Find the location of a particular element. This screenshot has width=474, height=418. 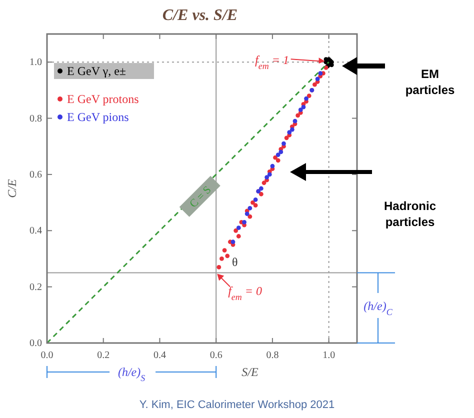

y-tick-label: 0.0 is located at coordinates (36, 343).